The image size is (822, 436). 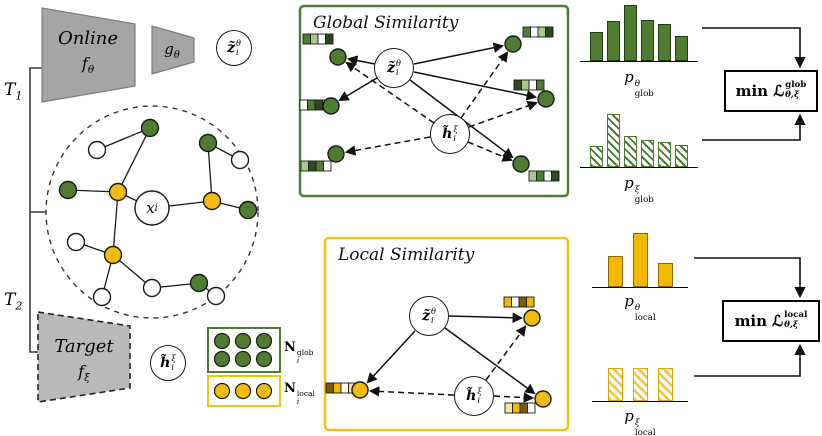 I want to click on graph-nodes, so click(x=158, y=212).